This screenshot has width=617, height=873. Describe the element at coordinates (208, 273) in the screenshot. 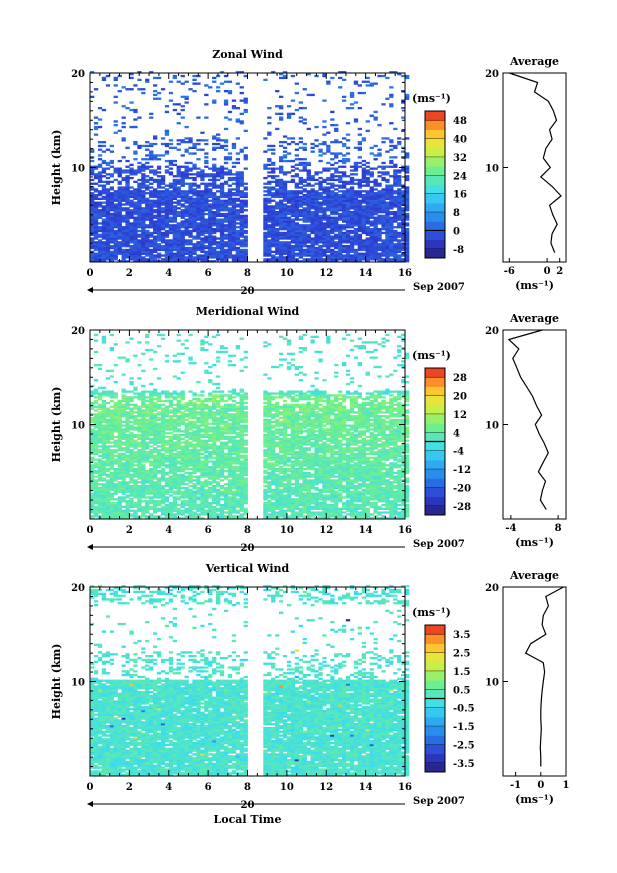

I see `x-tick-label: 6` at that location.